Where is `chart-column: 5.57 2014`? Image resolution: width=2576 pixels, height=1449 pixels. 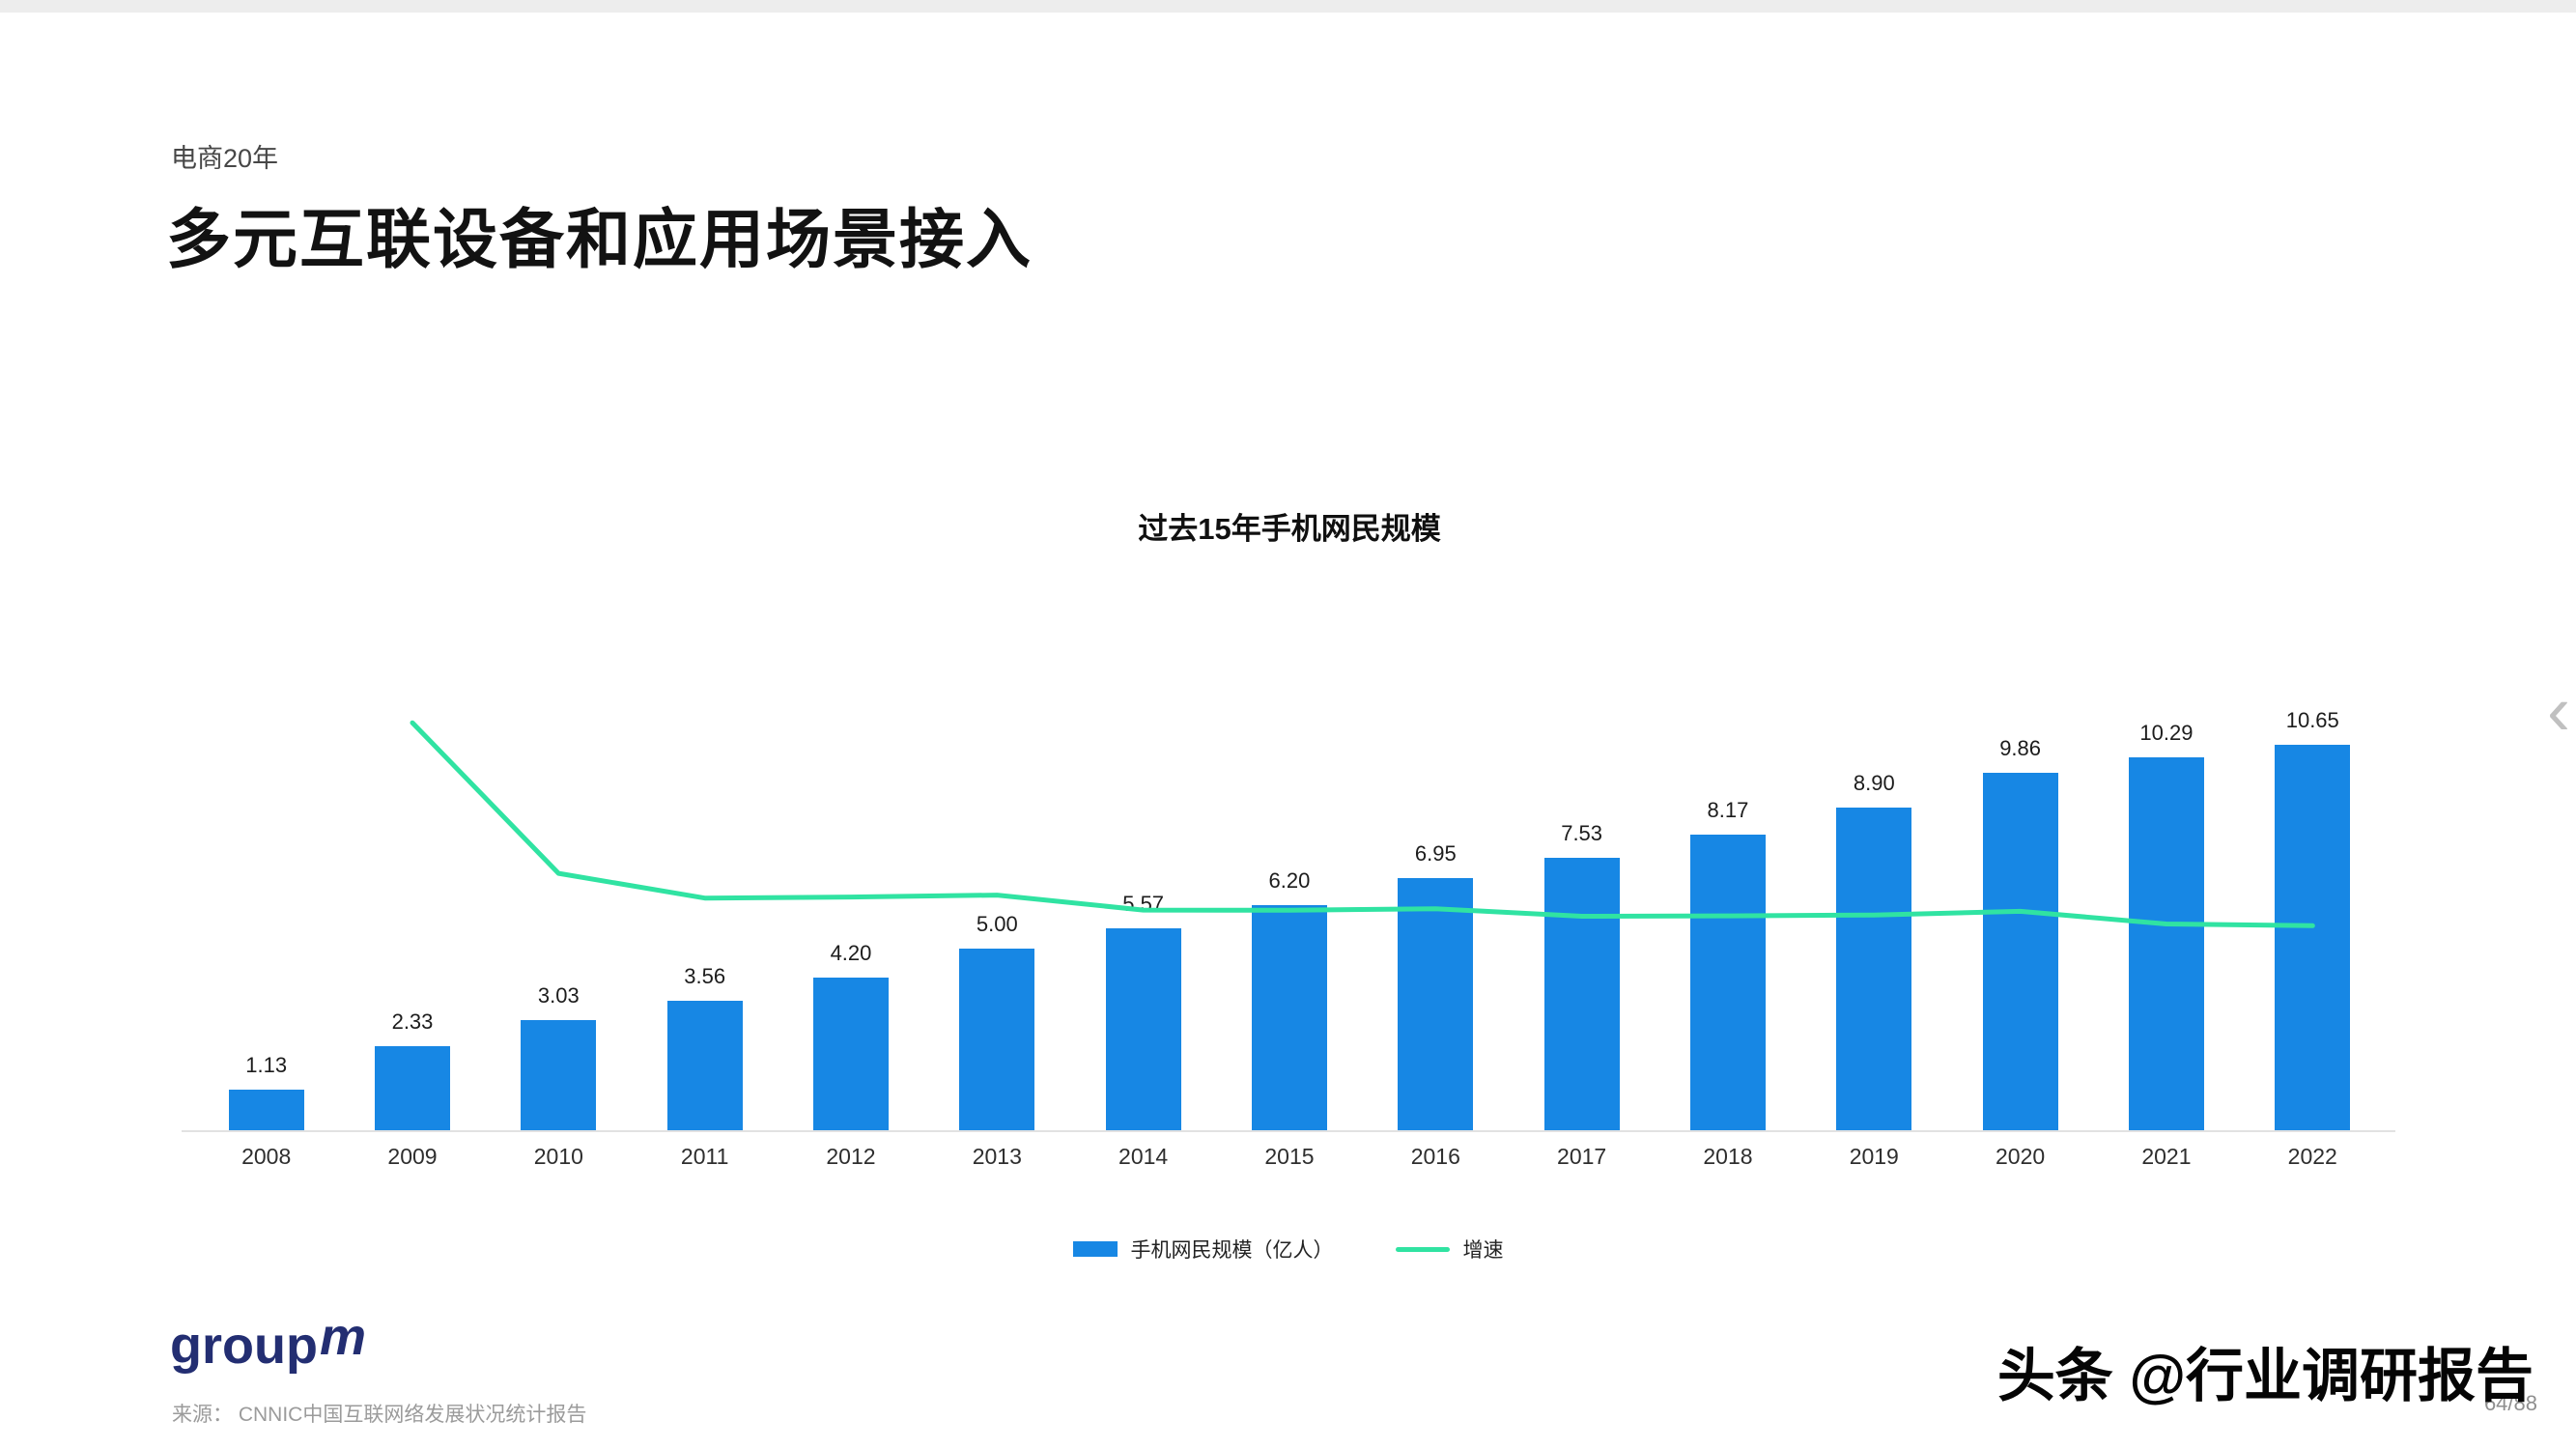 chart-column: 5.57 2014 is located at coordinates (1143, 932).